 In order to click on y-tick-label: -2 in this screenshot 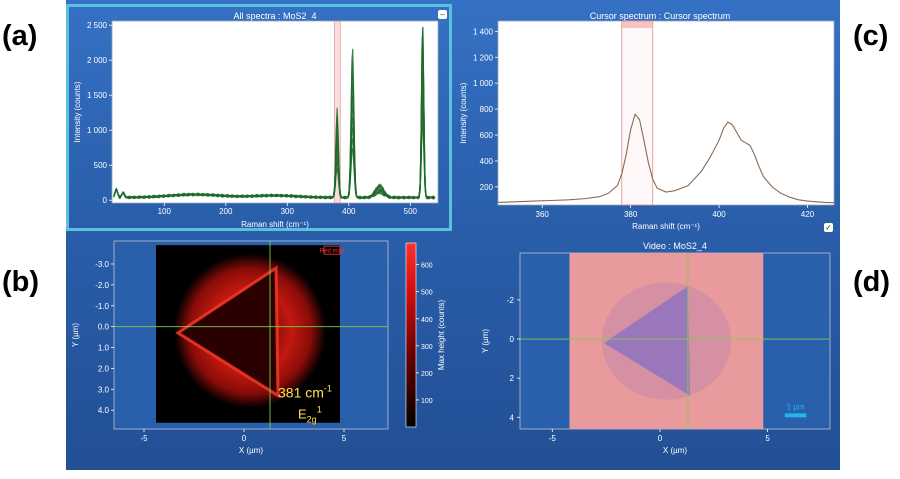, I will do `click(511, 300)`.